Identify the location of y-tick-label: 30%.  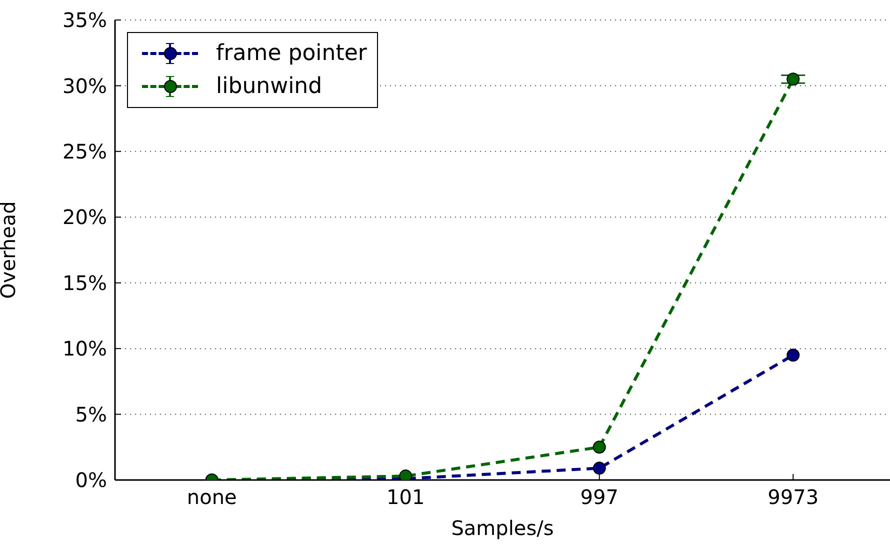
(84, 86).